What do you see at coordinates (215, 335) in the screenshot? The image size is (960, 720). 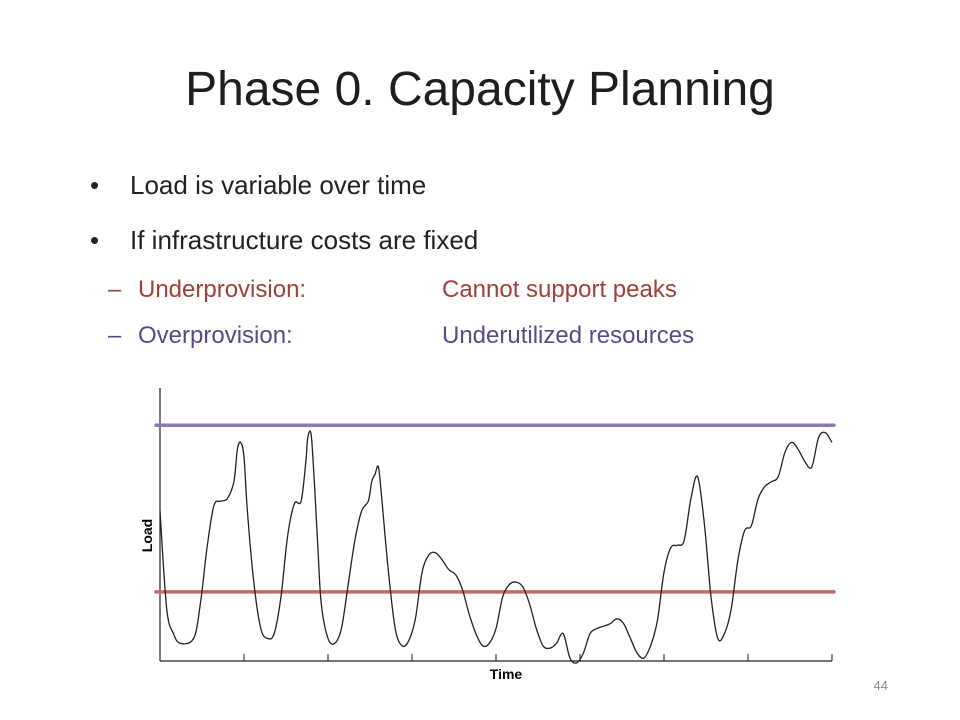 I see `sub-bullet-label: Overprovision:` at bounding box center [215, 335].